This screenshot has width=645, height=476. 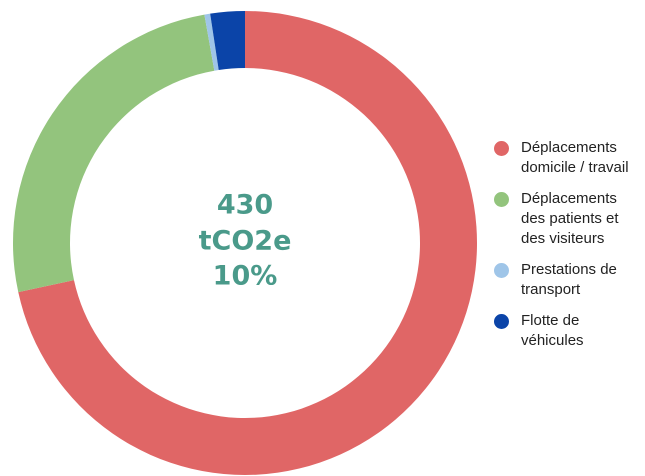 I want to click on legend-item: Prestations de transport, so click(x=566, y=280).